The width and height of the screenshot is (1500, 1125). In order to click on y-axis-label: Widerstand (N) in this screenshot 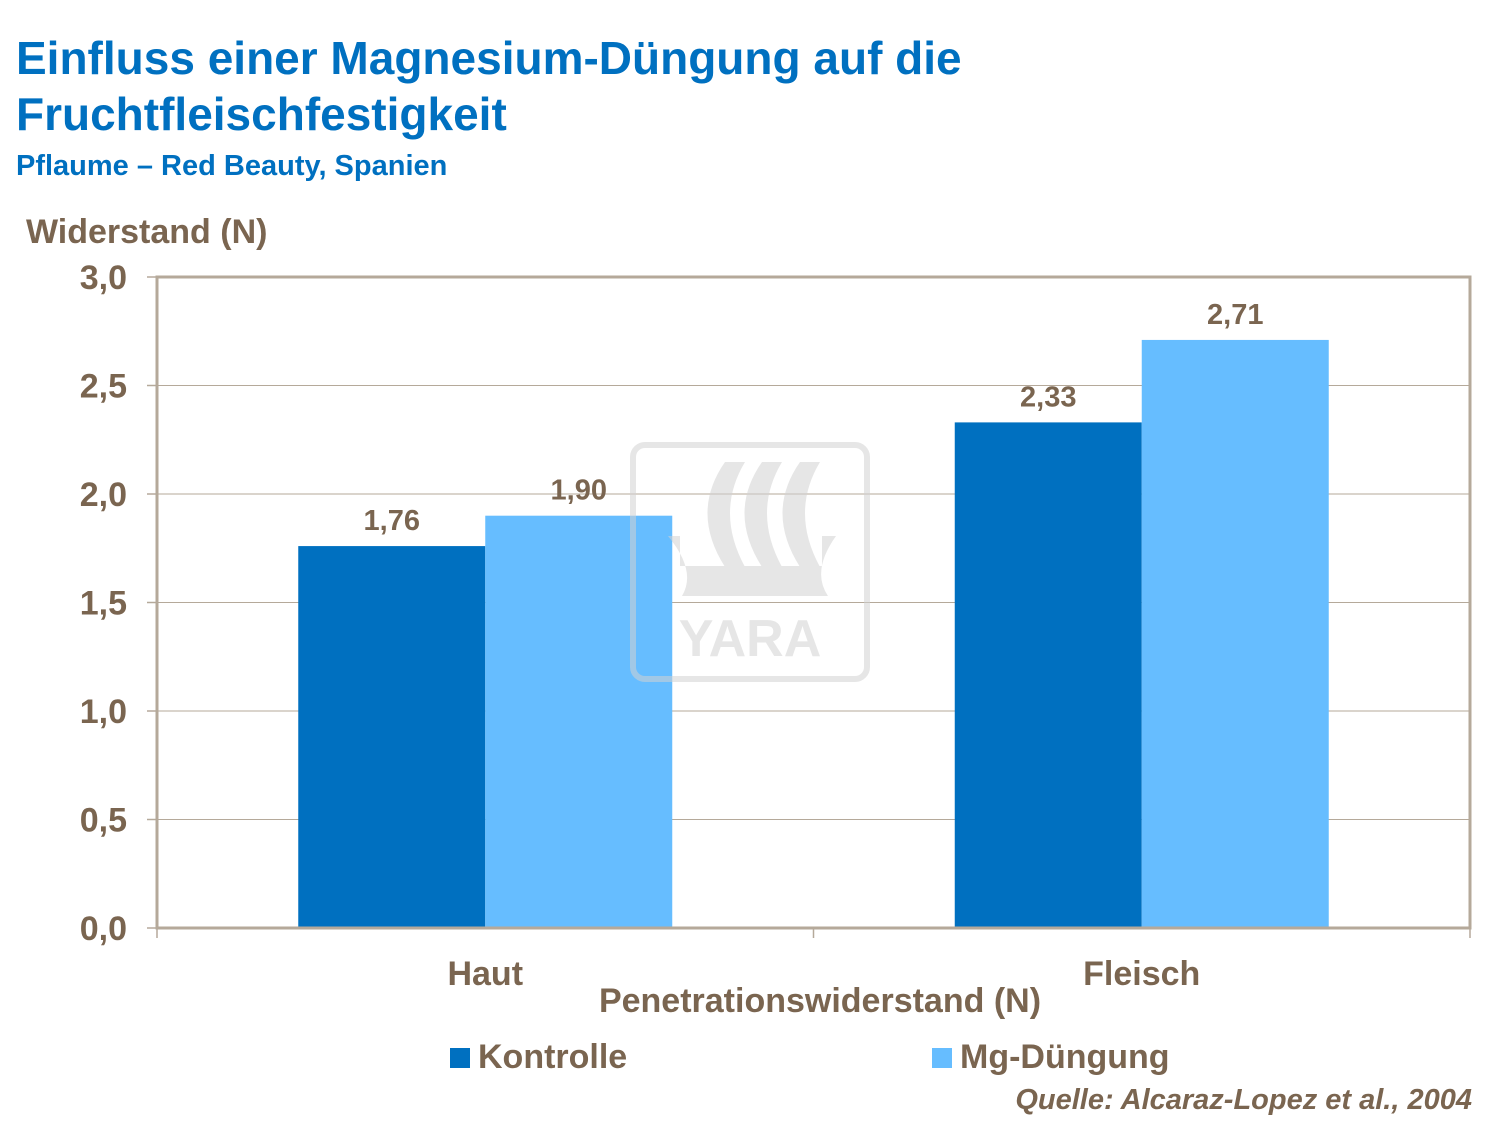, I will do `click(147, 232)`.